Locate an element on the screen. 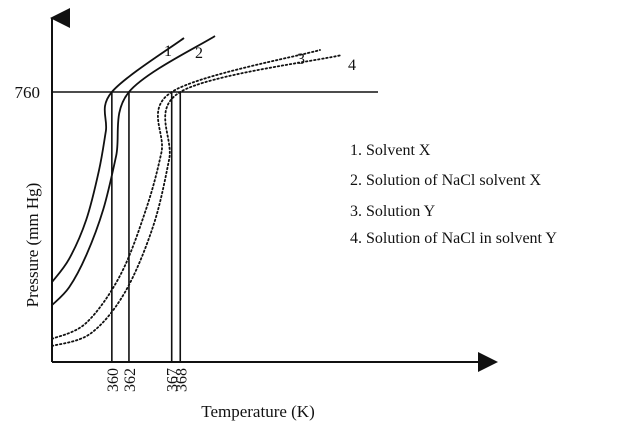 This screenshot has width=621, height=433. x-tick-label-362: 362 is located at coordinates (130, 380).